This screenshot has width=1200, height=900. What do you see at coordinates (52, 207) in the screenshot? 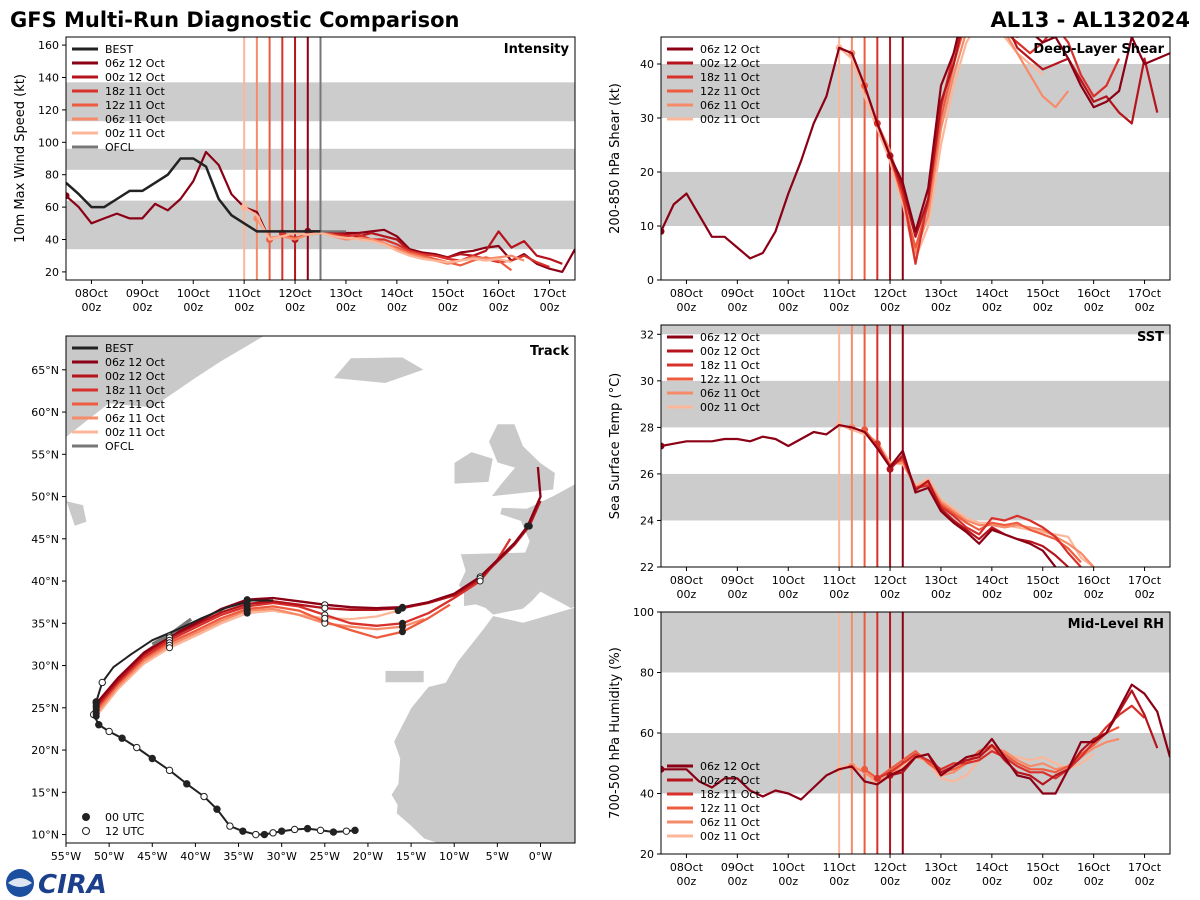
I see `y-tick-label: 60` at bounding box center [52, 207].